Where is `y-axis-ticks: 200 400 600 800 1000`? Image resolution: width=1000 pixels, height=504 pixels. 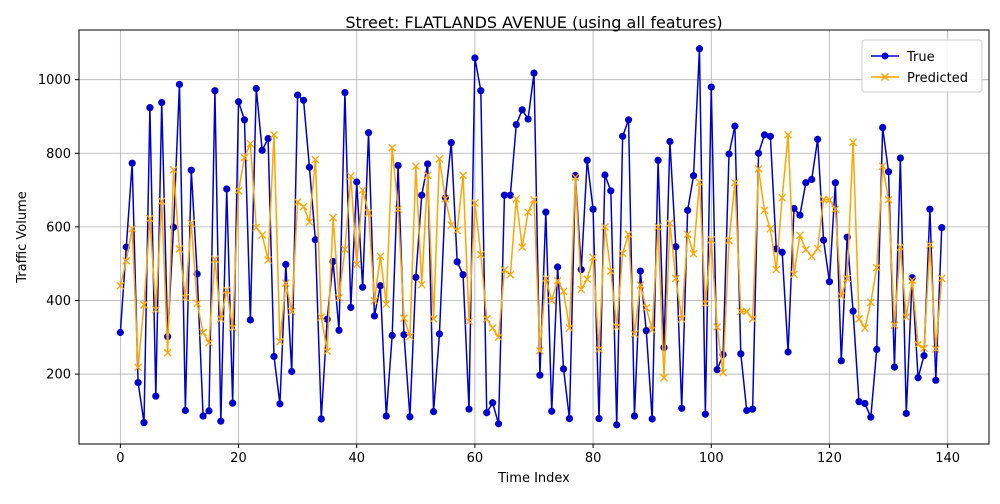 y-axis-ticks: 200 400 600 800 1000 is located at coordinates (58, 228).